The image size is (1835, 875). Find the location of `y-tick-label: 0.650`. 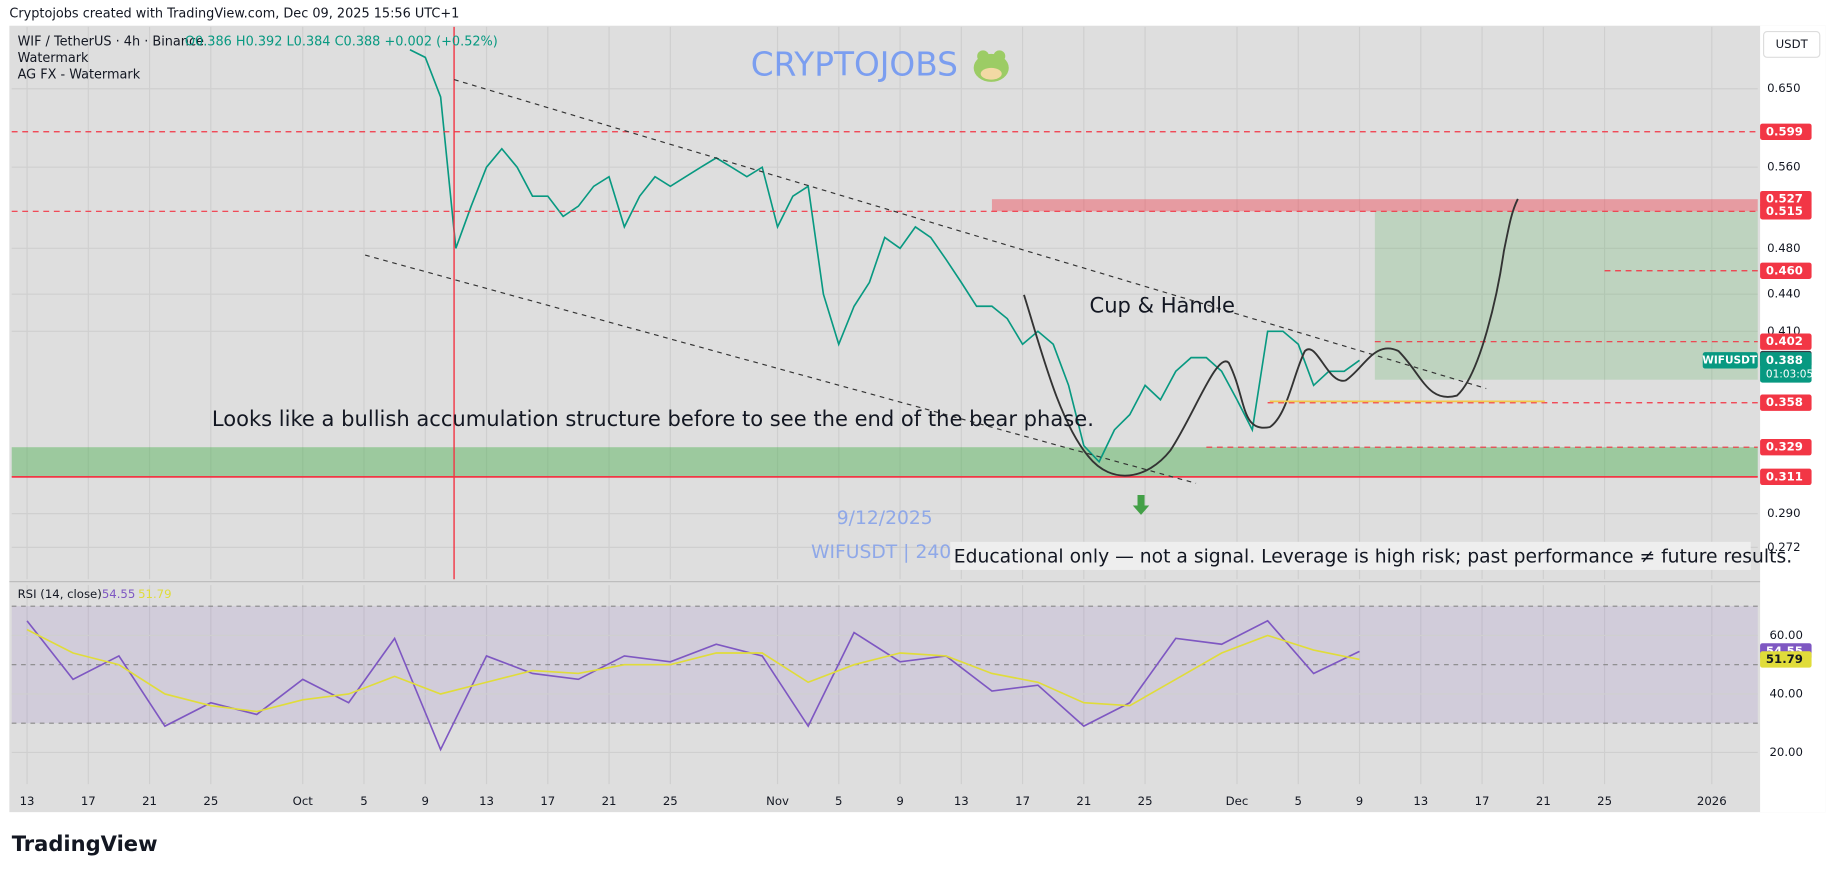

y-tick-label: 0.650 is located at coordinates (1783, 88).